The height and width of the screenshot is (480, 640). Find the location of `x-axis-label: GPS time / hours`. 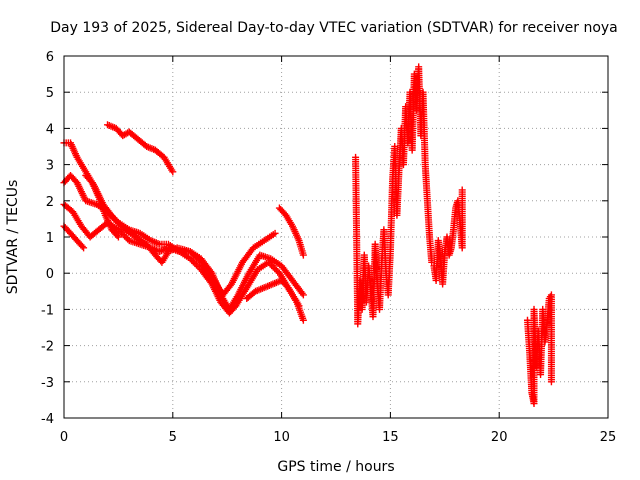

x-axis-label: GPS time / hours is located at coordinates (335, 467).